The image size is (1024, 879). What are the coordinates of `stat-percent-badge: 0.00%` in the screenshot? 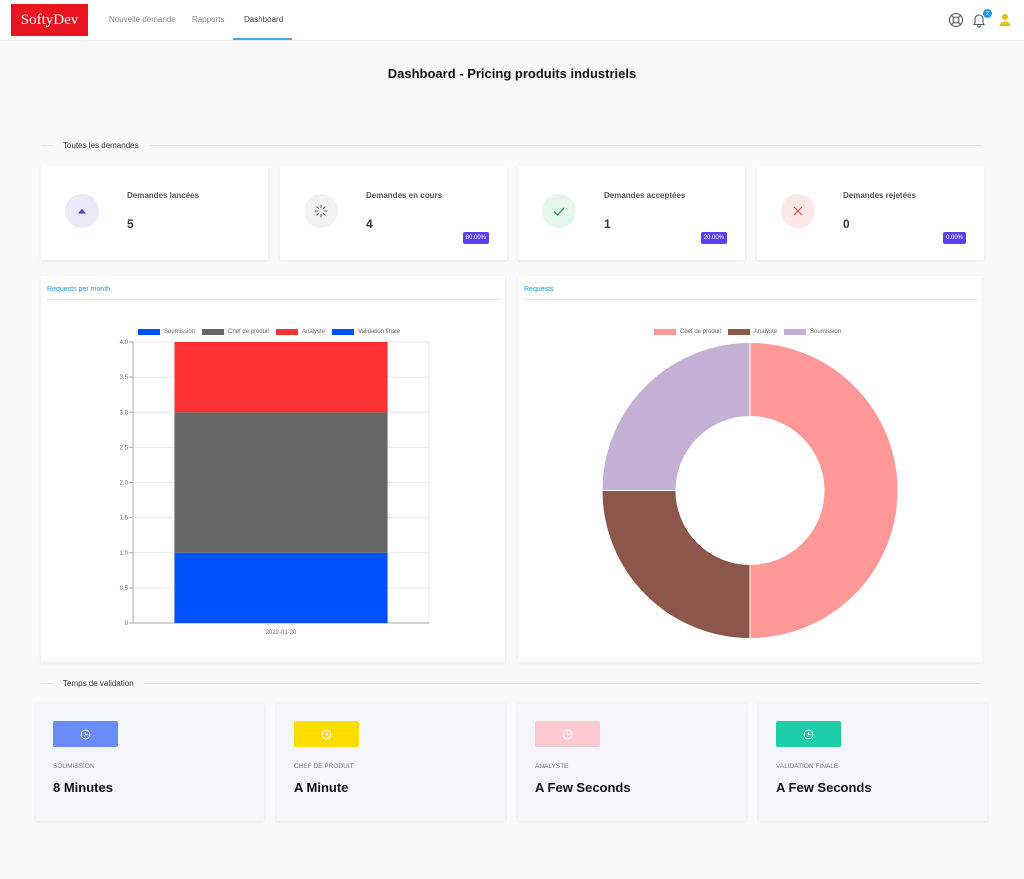 It's located at (954, 238).